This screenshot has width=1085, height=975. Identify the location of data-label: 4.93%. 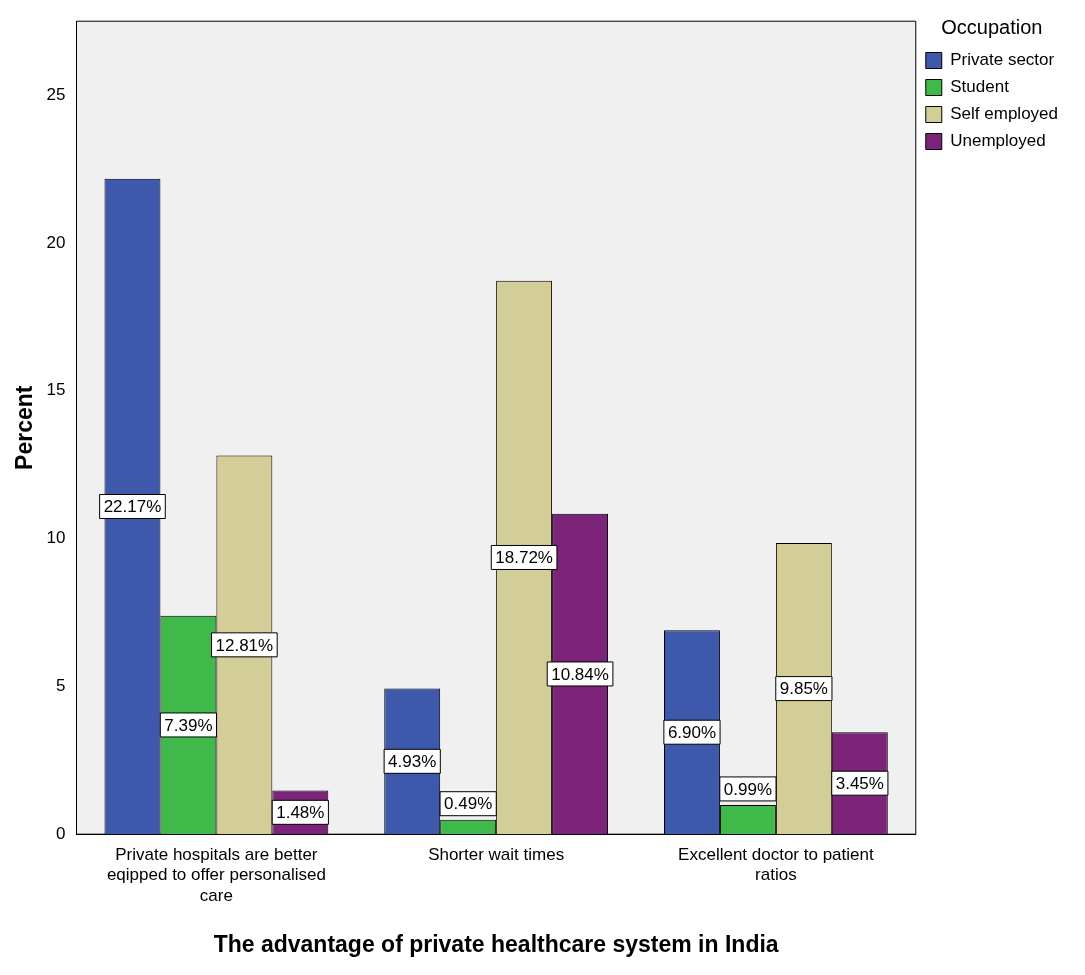
(412, 762).